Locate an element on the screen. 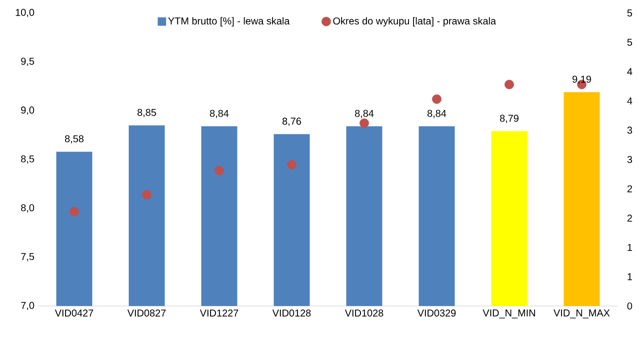  x-tick-label: VID_N_MAX is located at coordinates (582, 314).